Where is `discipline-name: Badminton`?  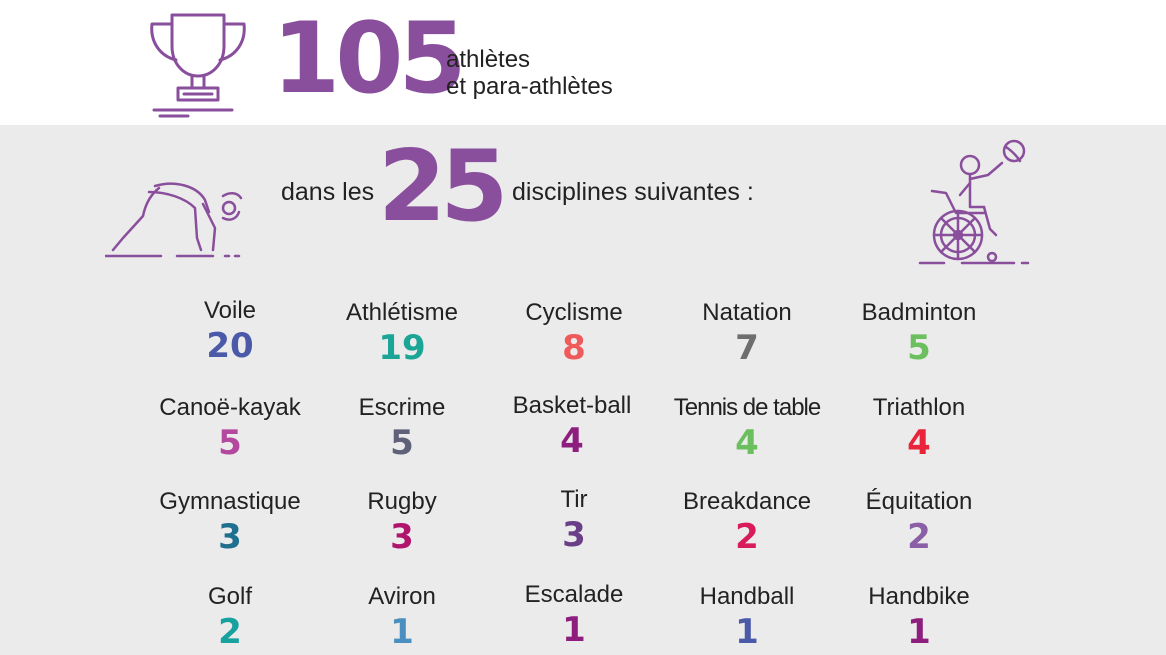 discipline-name: Badminton is located at coordinates (919, 312).